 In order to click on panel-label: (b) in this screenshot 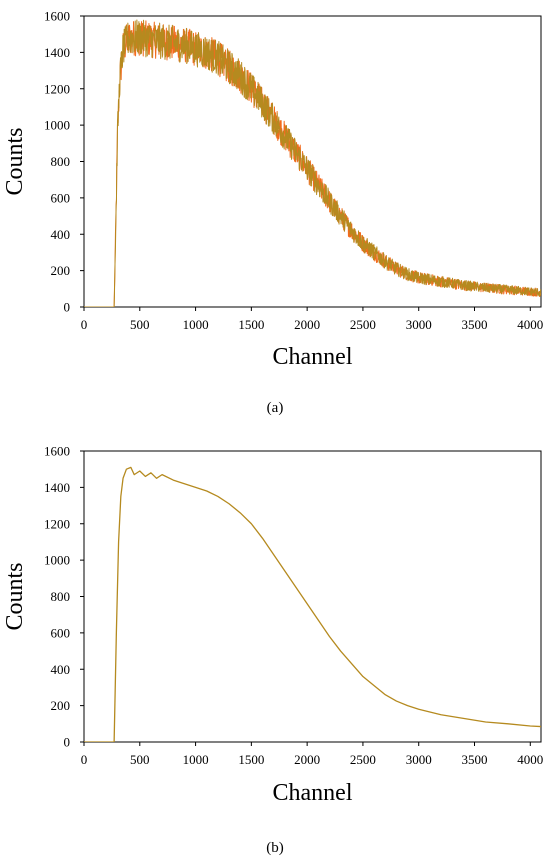, I will do `click(275, 848)`.